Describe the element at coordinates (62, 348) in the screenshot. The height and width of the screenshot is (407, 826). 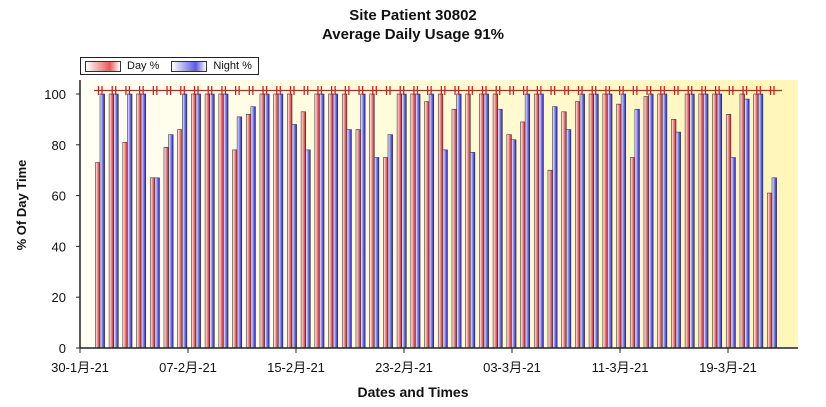
I see `y-tick-label: 0` at that location.